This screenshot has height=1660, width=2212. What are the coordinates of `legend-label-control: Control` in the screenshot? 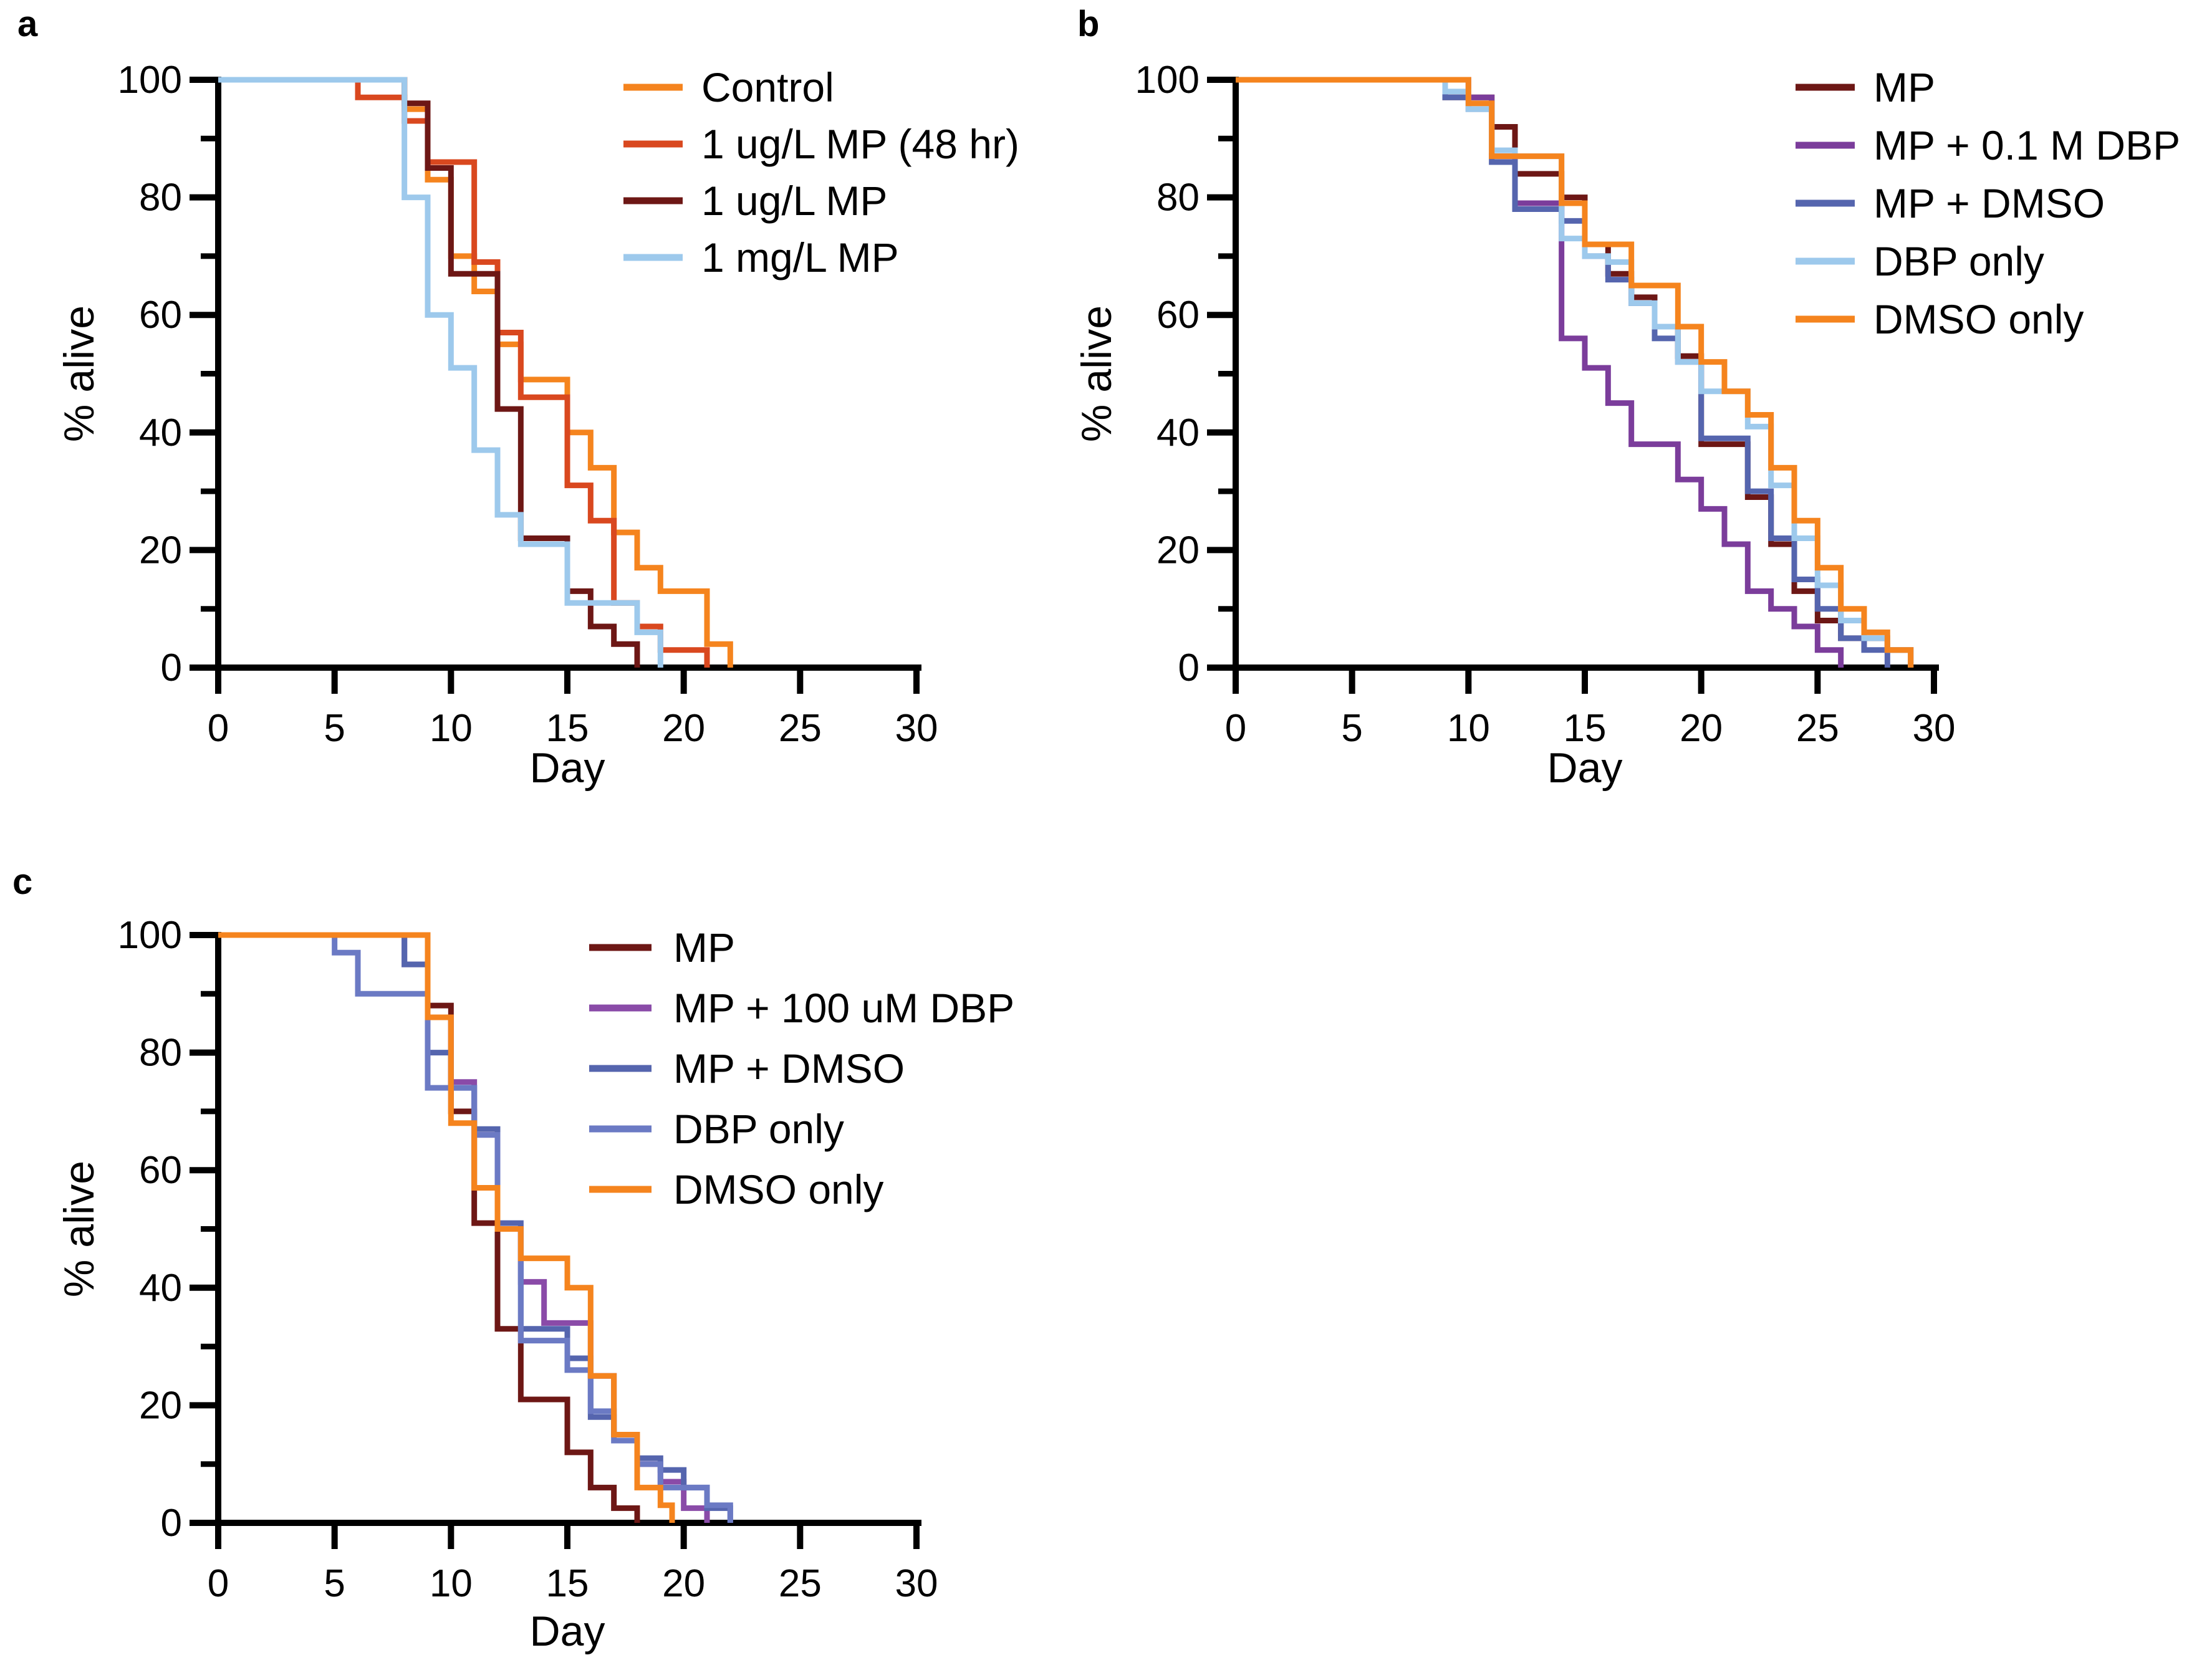 It's located at (768, 87).